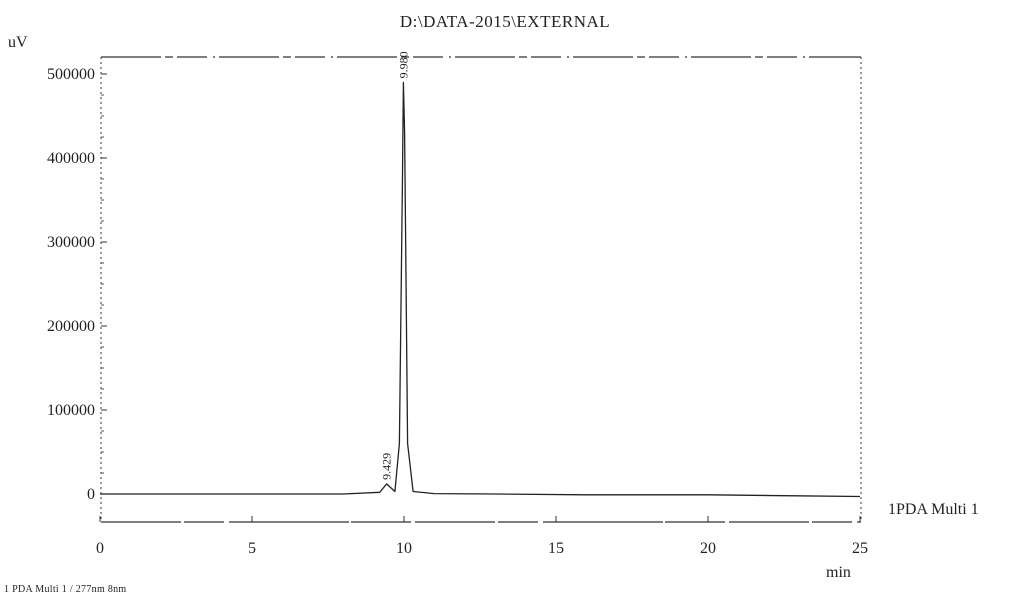 Image resolution: width=1010 pixels, height=596 pixels. Describe the element at coordinates (387, 466) in the screenshot. I see `peak-label: 9.429` at that location.